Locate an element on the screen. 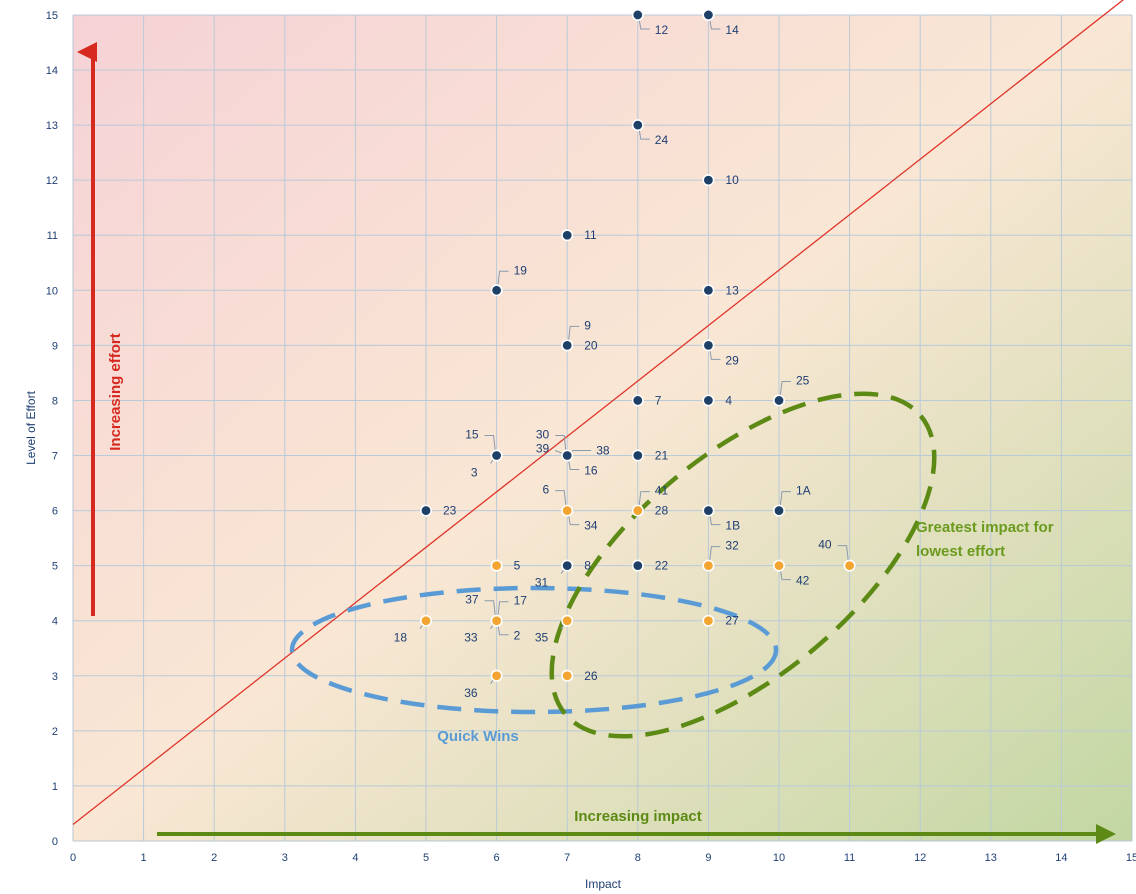  data-label: 29 is located at coordinates (732, 360).